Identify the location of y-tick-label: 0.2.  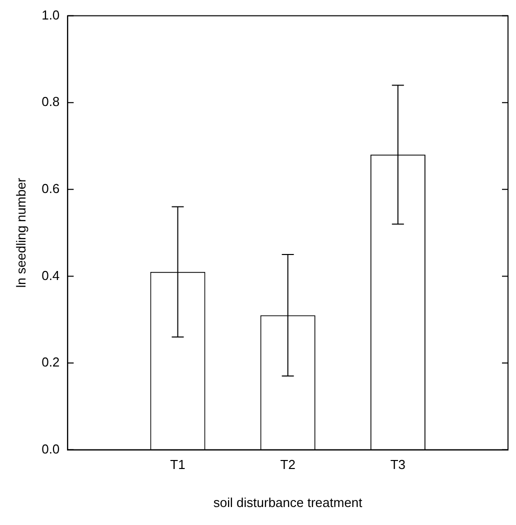
(51, 362).